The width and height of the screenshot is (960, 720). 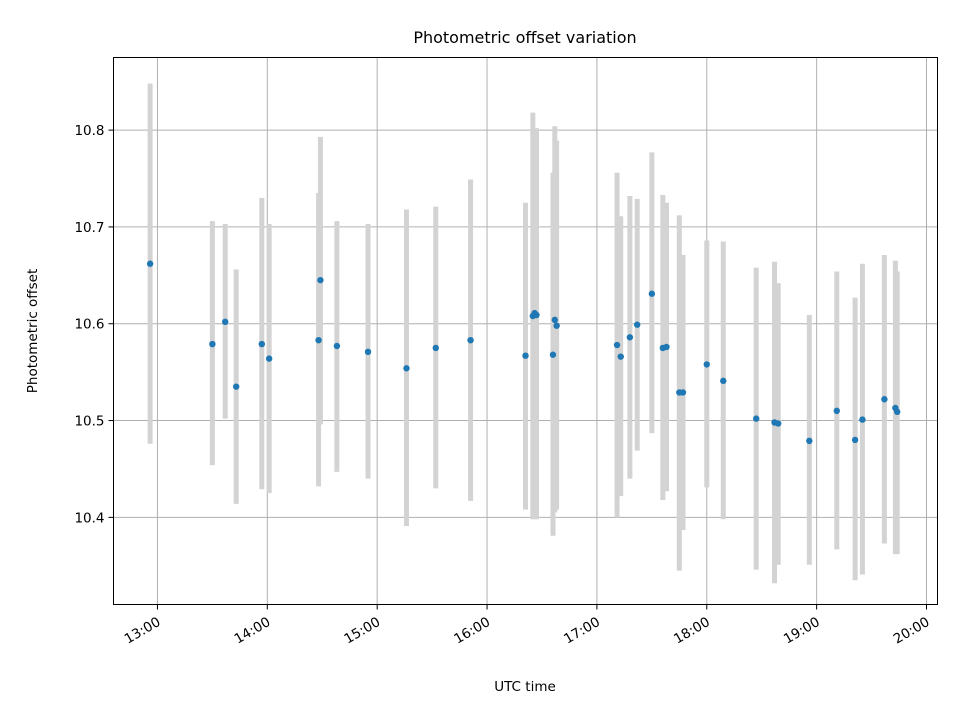 What do you see at coordinates (89, 422) in the screenshot?
I see `y-tick-label: 10.5` at bounding box center [89, 422].